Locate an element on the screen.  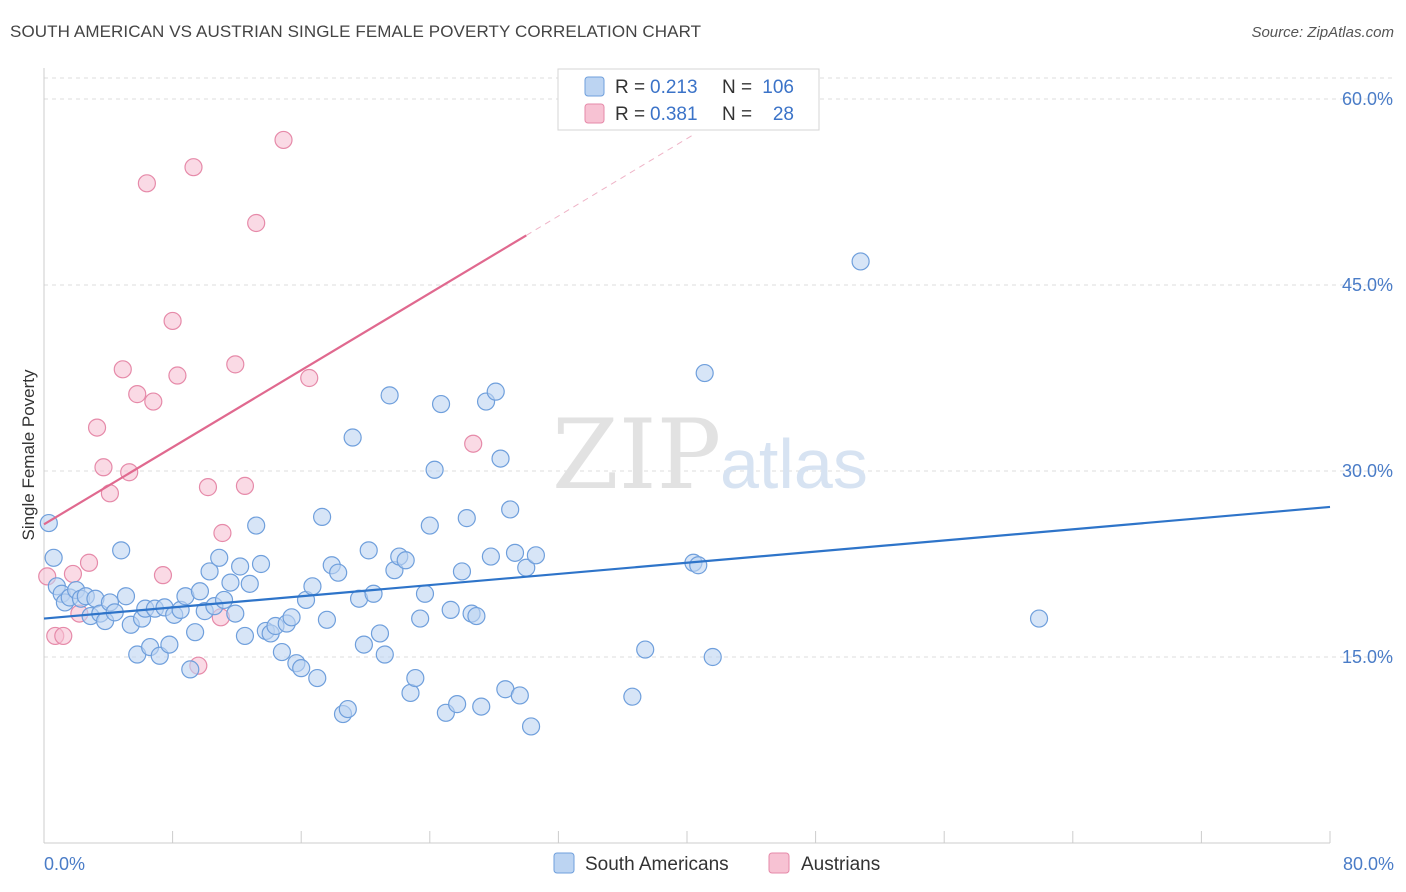
watermark-atlas: atlas is located at coordinates (794, 464).